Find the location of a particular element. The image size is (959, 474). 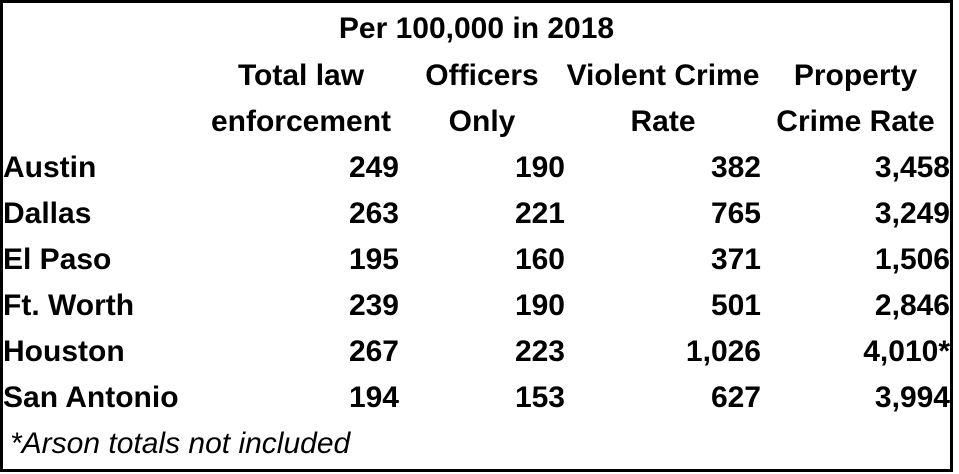

officers-cell: 221 is located at coordinates (539, 213).